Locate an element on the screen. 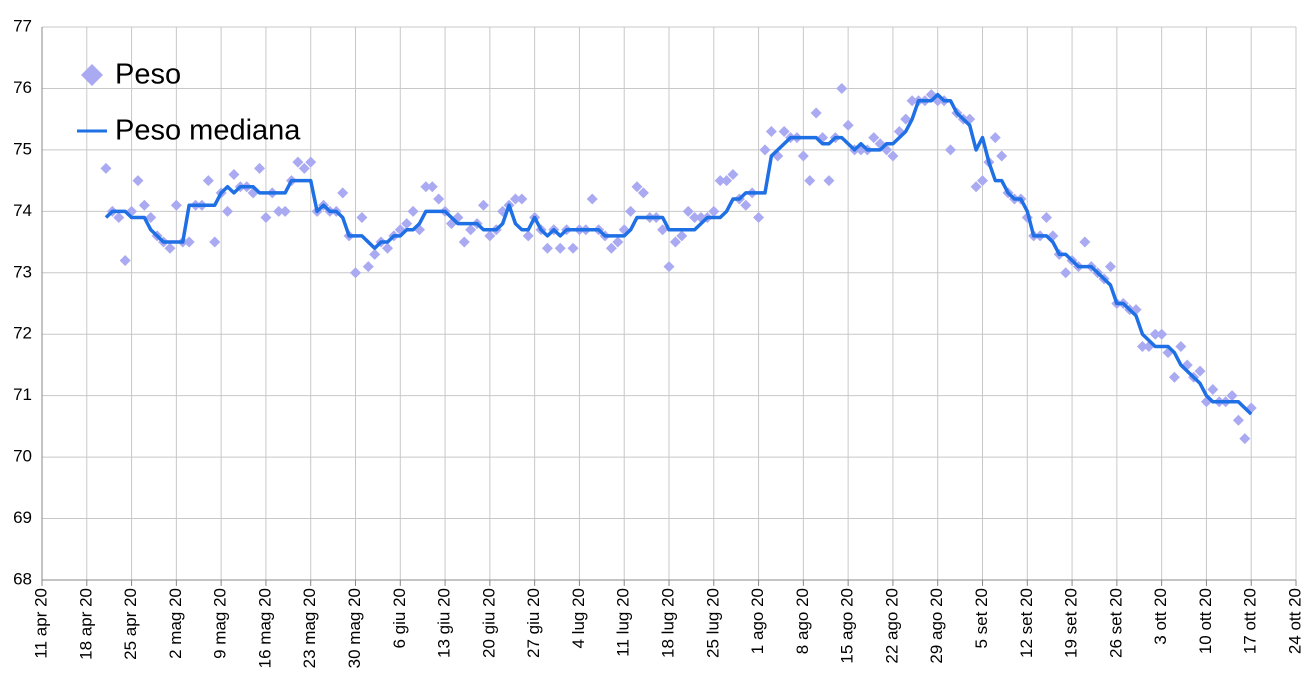 The height and width of the screenshot is (680, 1316). y-tick-label: 74 is located at coordinates (22, 210).